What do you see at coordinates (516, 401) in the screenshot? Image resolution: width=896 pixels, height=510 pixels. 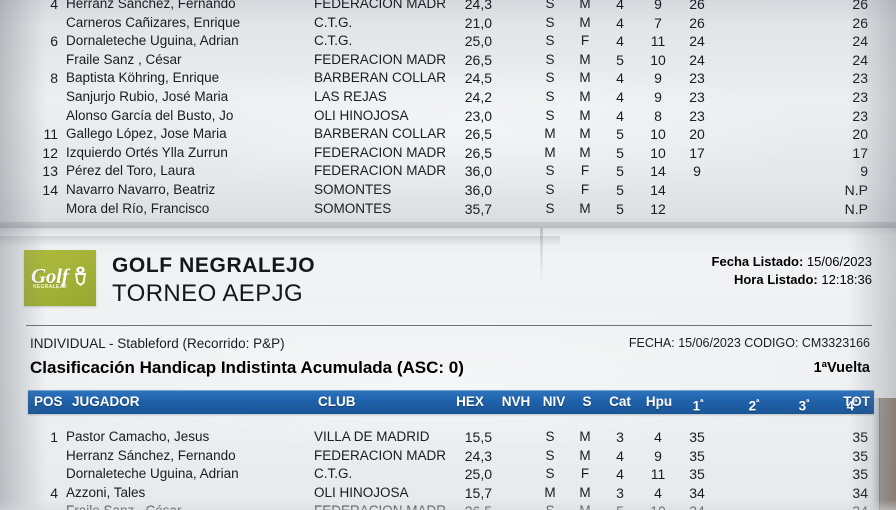 I see `column-header-nvh: NVH` at bounding box center [516, 401].